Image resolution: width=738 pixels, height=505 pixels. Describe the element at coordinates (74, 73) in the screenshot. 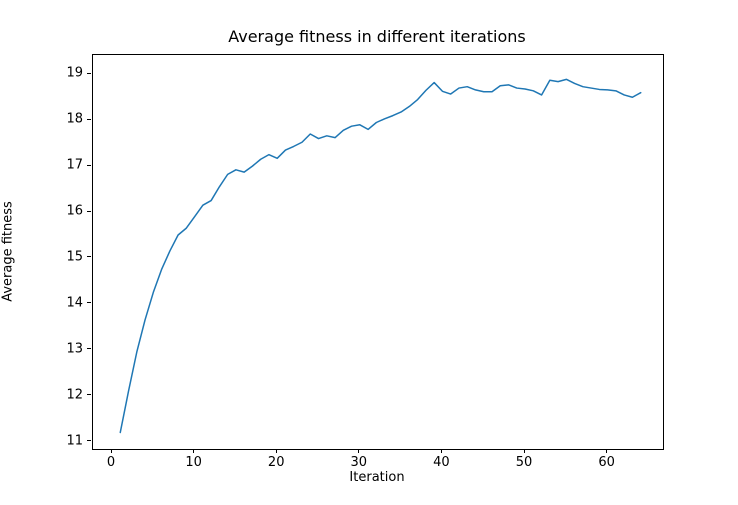

I see `y-tick-label: 19` at that location.